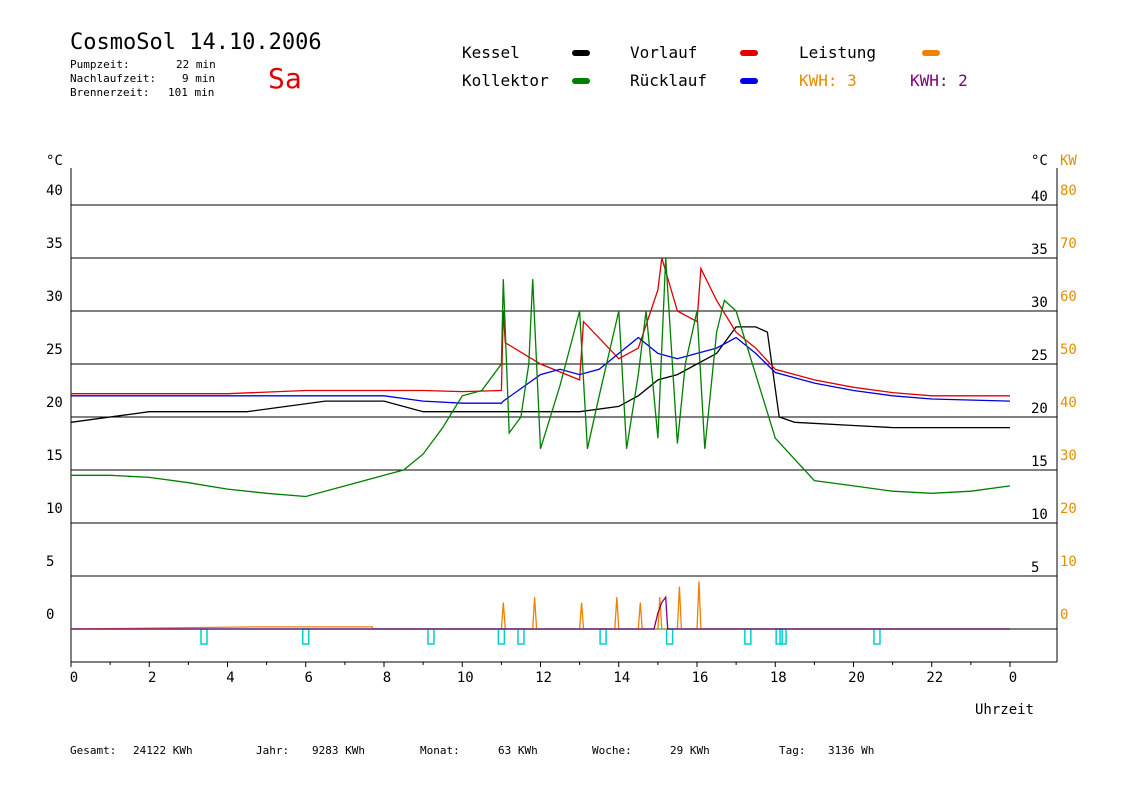 This screenshot has width=1148, height=812. What do you see at coordinates (1039, 197) in the screenshot?
I see `y-tick-right-c-label: 40` at bounding box center [1039, 197].